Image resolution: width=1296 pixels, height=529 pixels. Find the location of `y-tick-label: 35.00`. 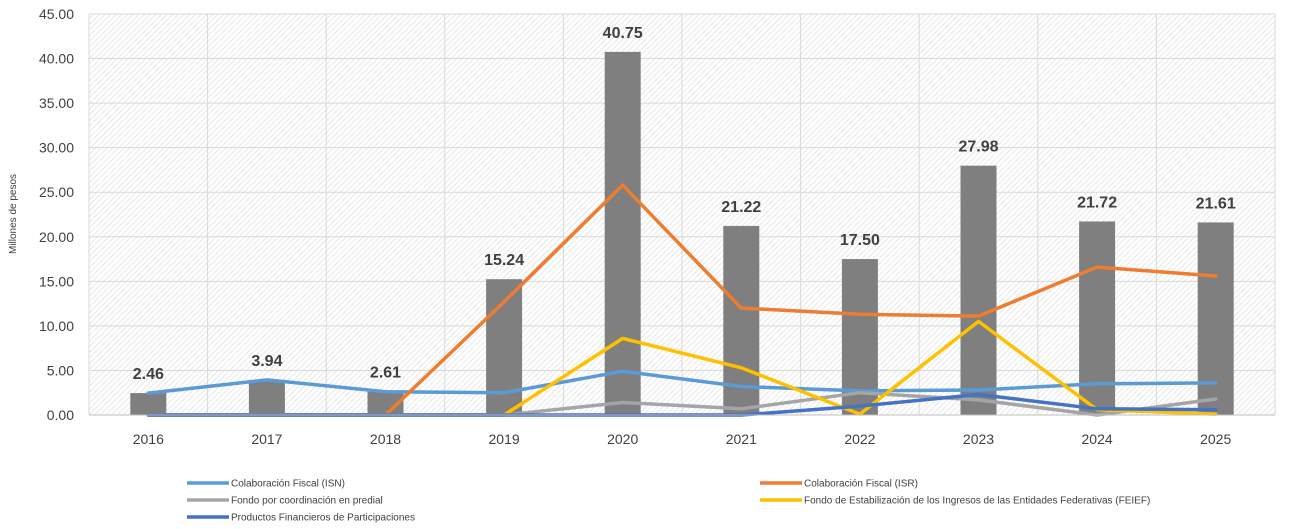

y-tick-label: 35.00 is located at coordinates (56, 103).